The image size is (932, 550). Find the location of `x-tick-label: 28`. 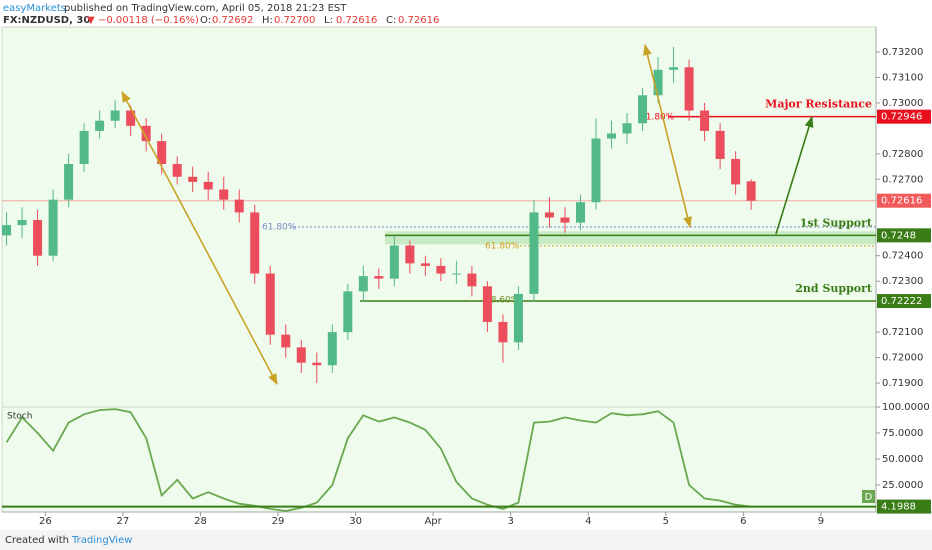

x-tick-label: 28 is located at coordinates (200, 521).